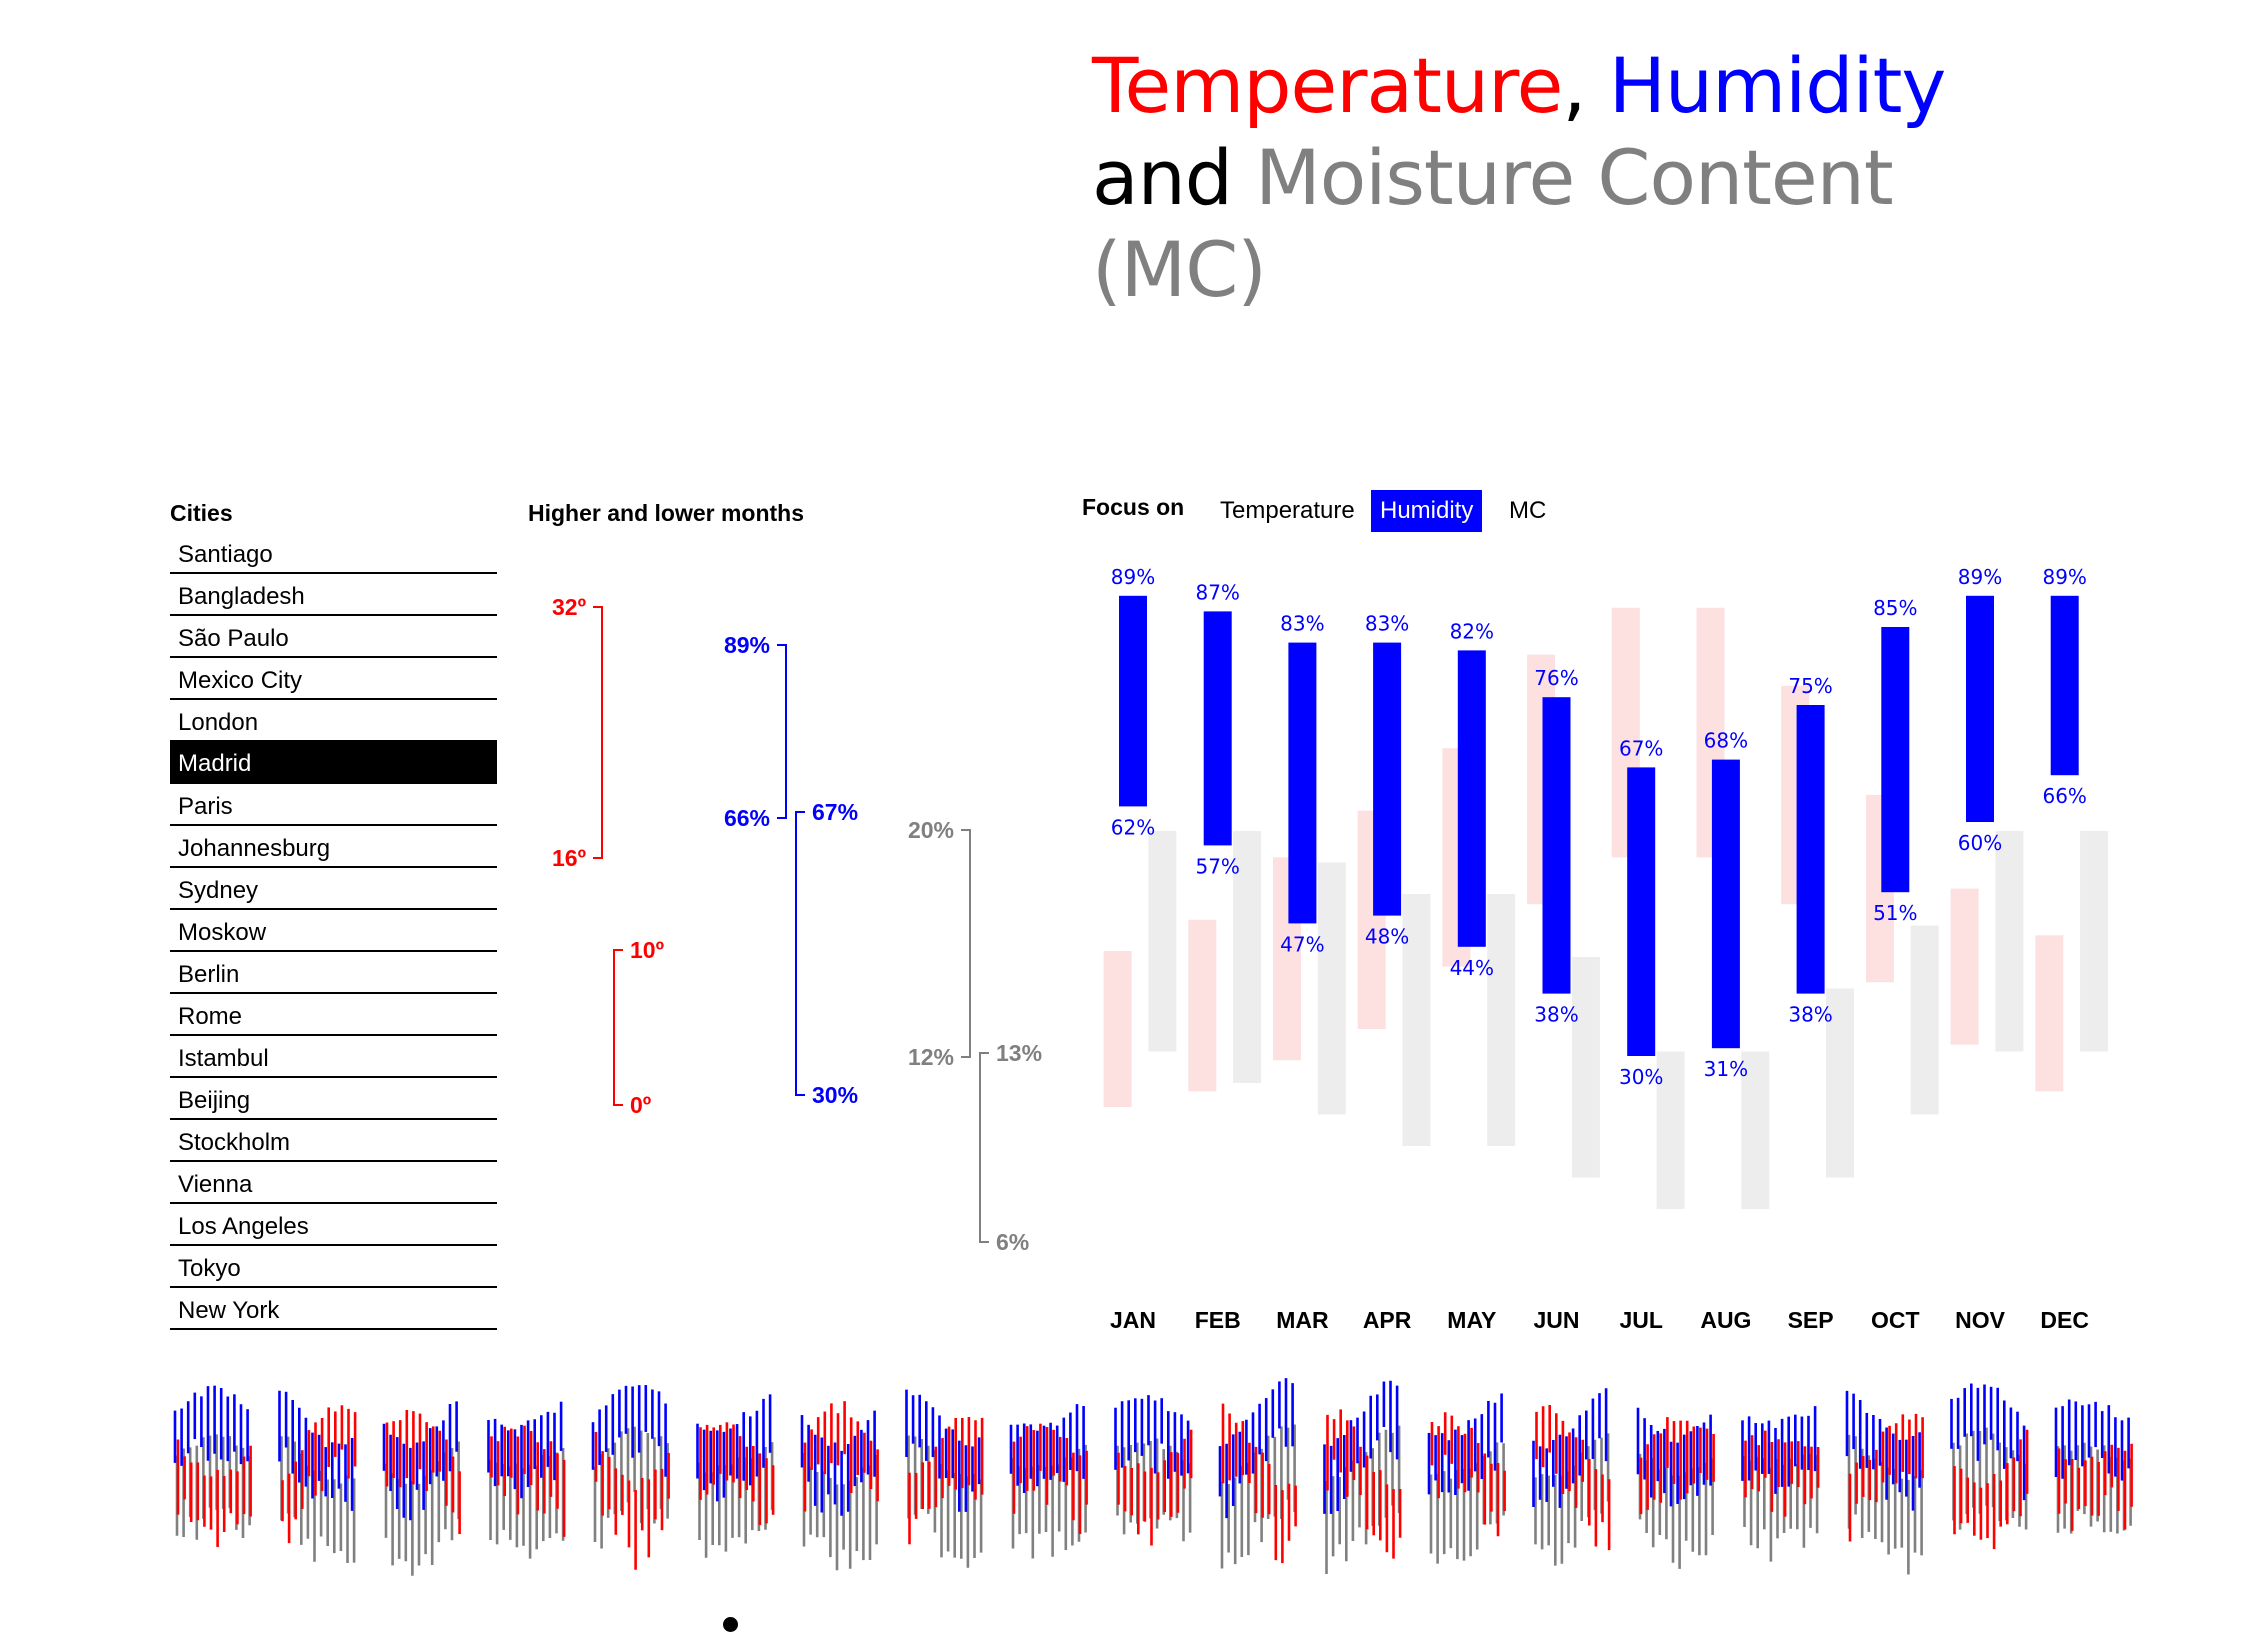  What do you see at coordinates (1810, 686) in the screenshot?
I see `humidity-high-label: 75%` at bounding box center [1810, 686].